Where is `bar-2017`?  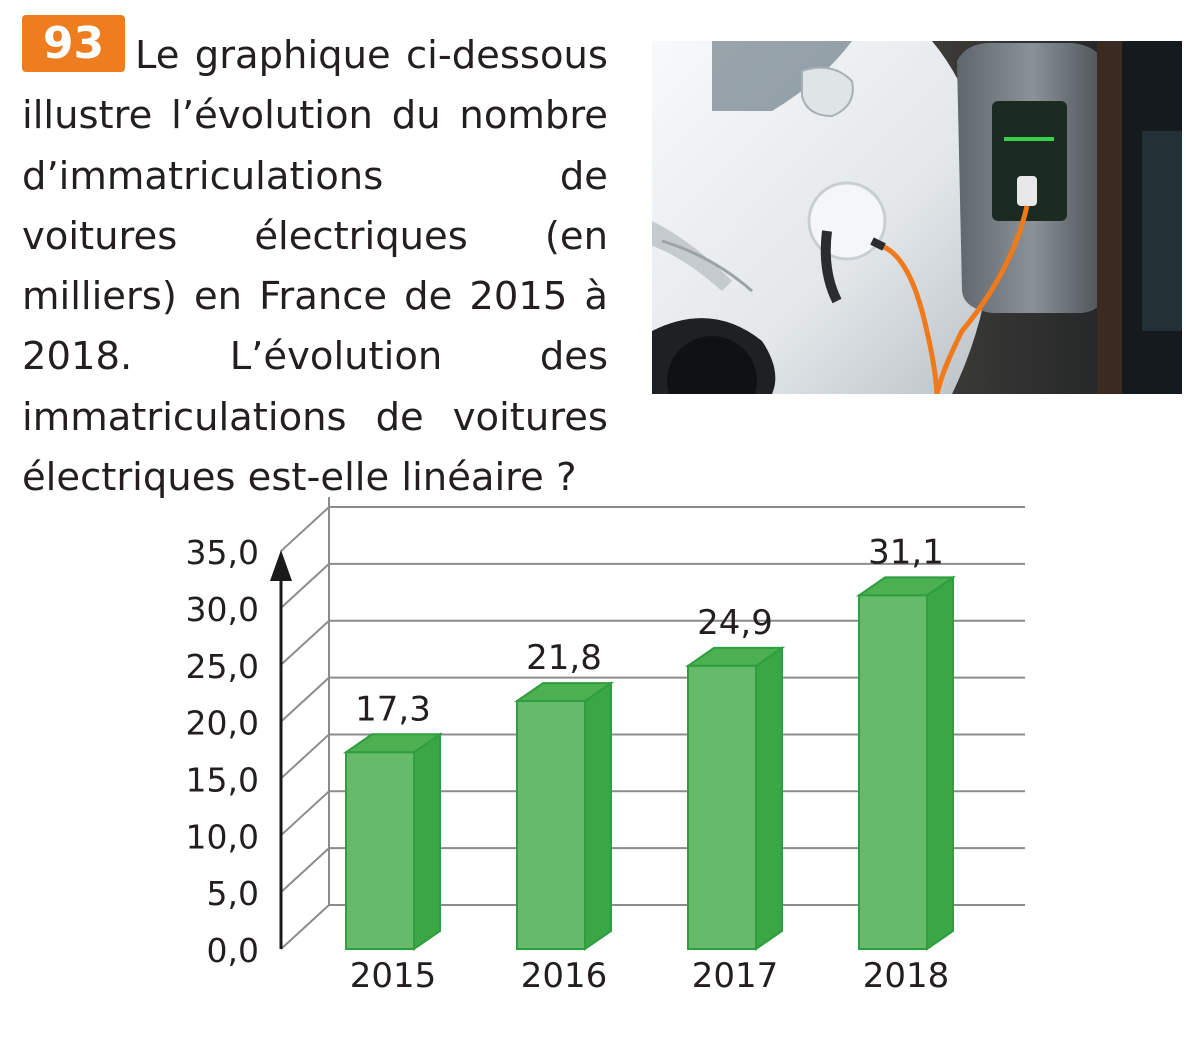 bar-2017 is located at coordinates (735, 798).